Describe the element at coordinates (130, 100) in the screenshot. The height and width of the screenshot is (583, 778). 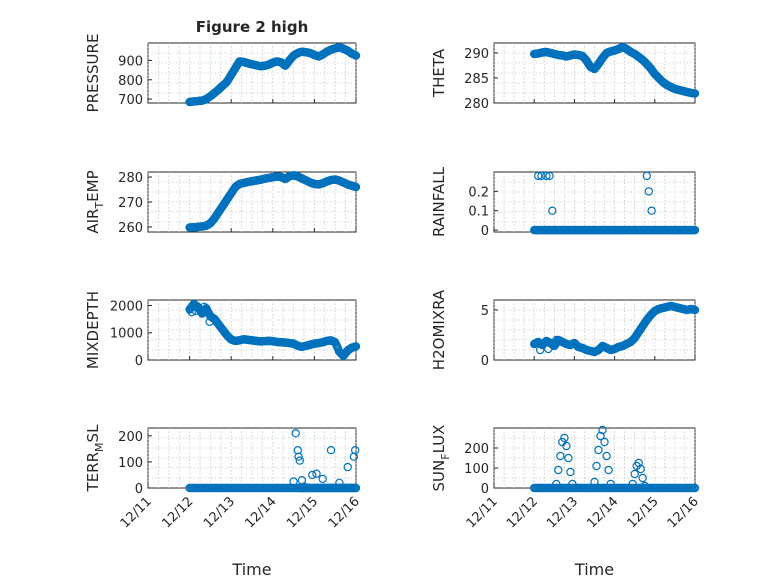
I see `y-tick-label: 700` at that location.